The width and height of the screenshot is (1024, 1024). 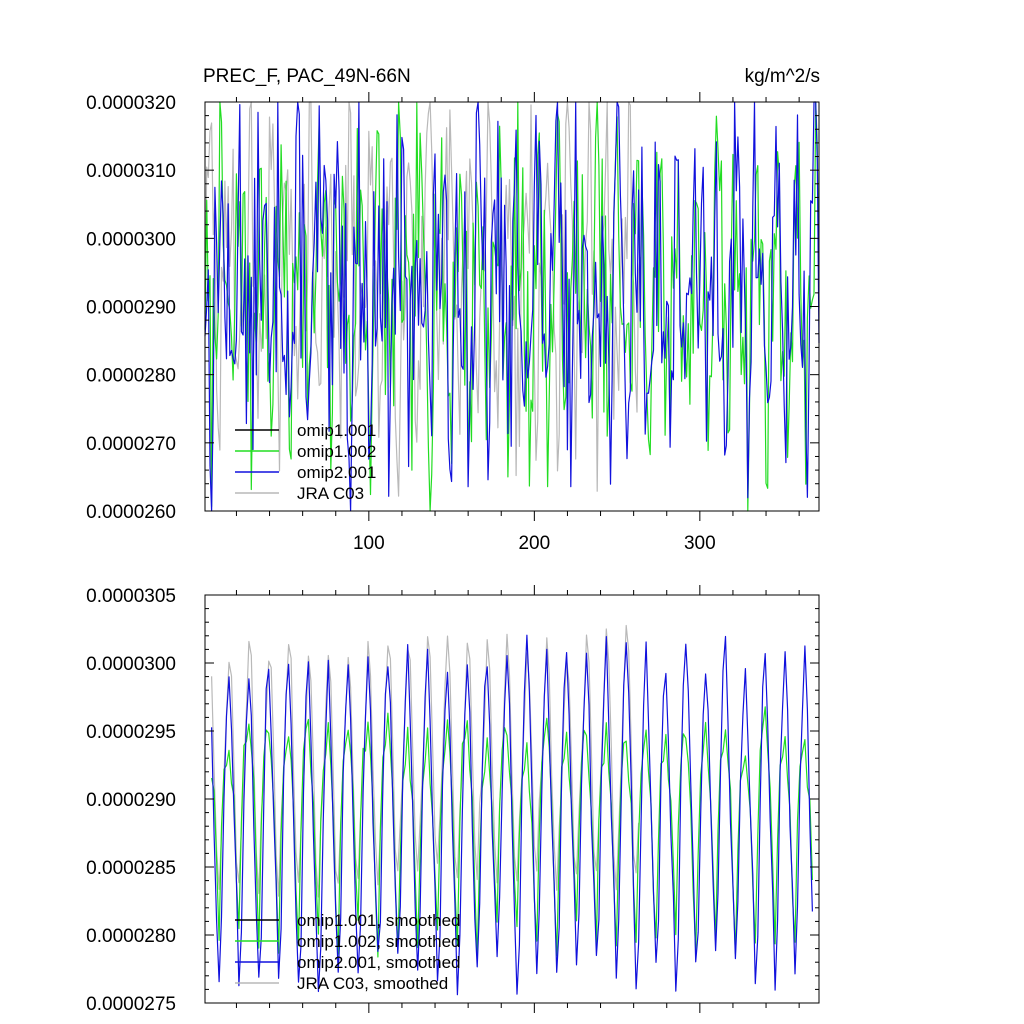 What do you see at coordinates (131, 103) in the screenshot?
I see `y-tick-label: 0.0000320` at bounding box center [131, 103].